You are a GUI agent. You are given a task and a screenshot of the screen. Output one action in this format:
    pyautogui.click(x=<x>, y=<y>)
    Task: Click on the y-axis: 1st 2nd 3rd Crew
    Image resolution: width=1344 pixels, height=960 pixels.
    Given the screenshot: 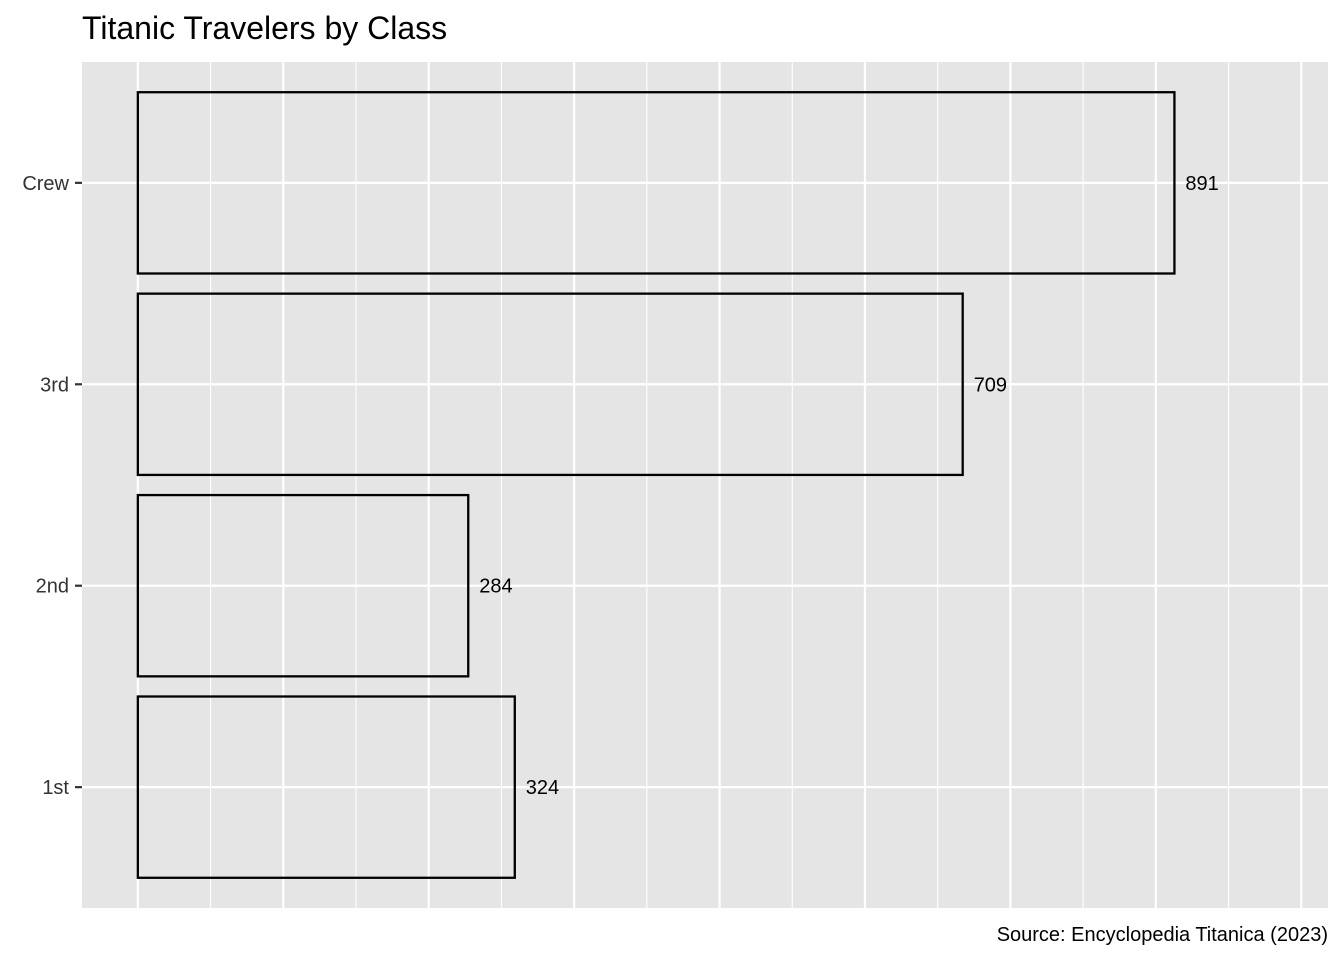 What is the action you would take?
    pyautogui.click(x=52, y=486)
    